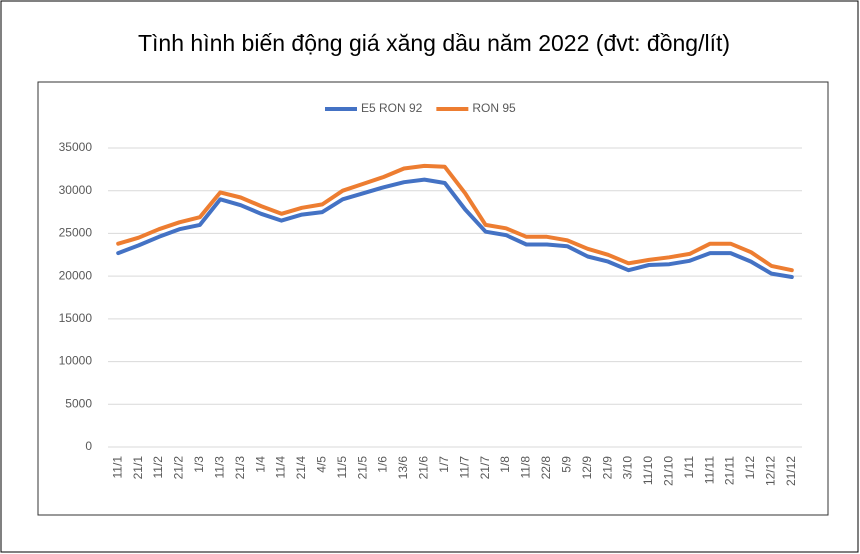 The image size is (860, 554). I want to click on legend-label: E5 RON 92, so click(392, 108).